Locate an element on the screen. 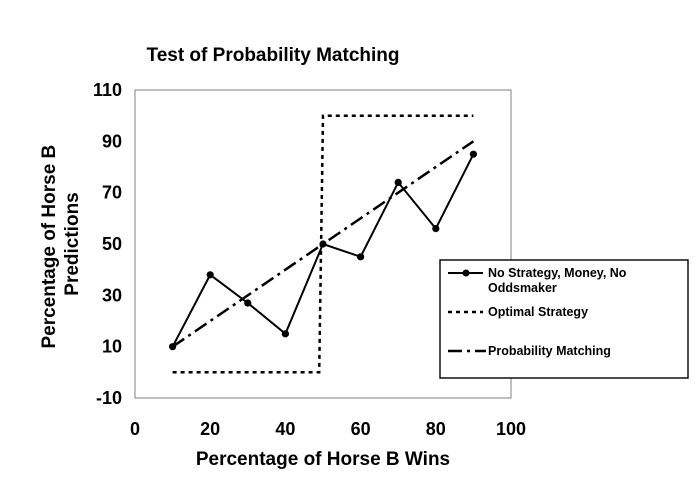  legend-box is located at coordinates (564, 319).